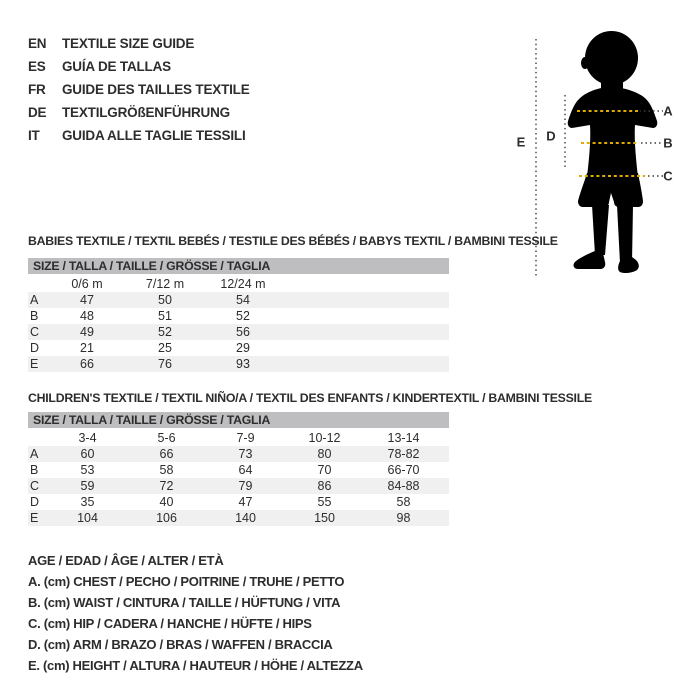 The image size is (700, 700). What do you see at coordinates (243, 332) in the screenshot?
I see `cell: 56` at bounding box center [243, 332].